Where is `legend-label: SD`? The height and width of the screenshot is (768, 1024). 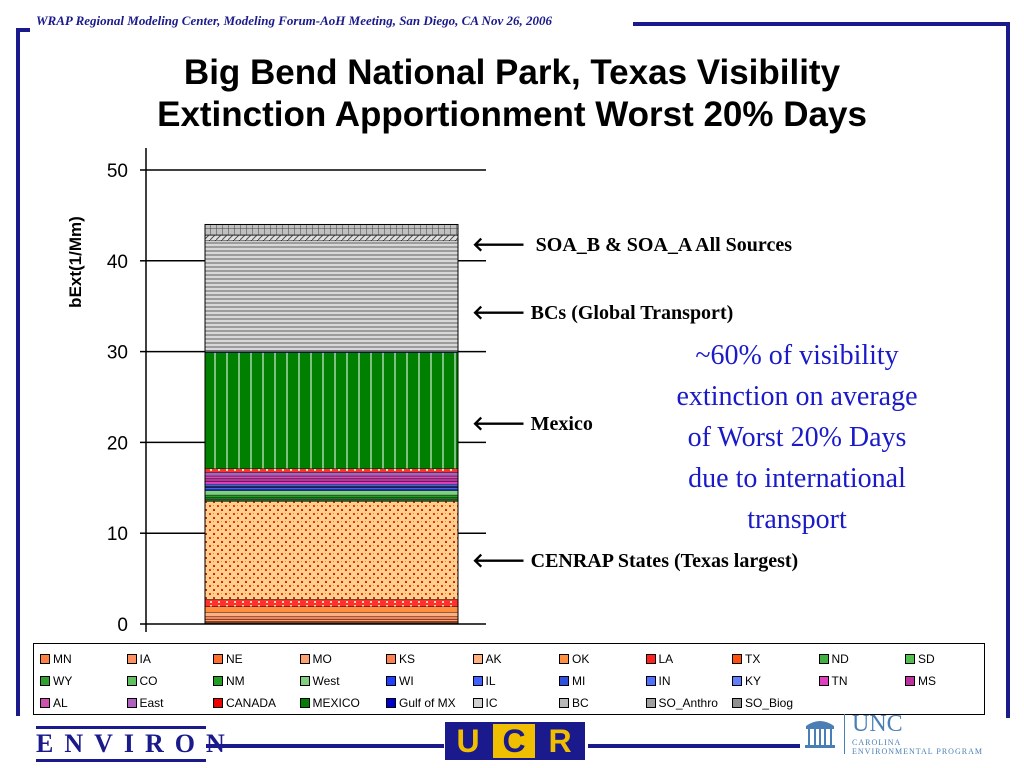 legend-label: SD is located at coordinates (926, 659).